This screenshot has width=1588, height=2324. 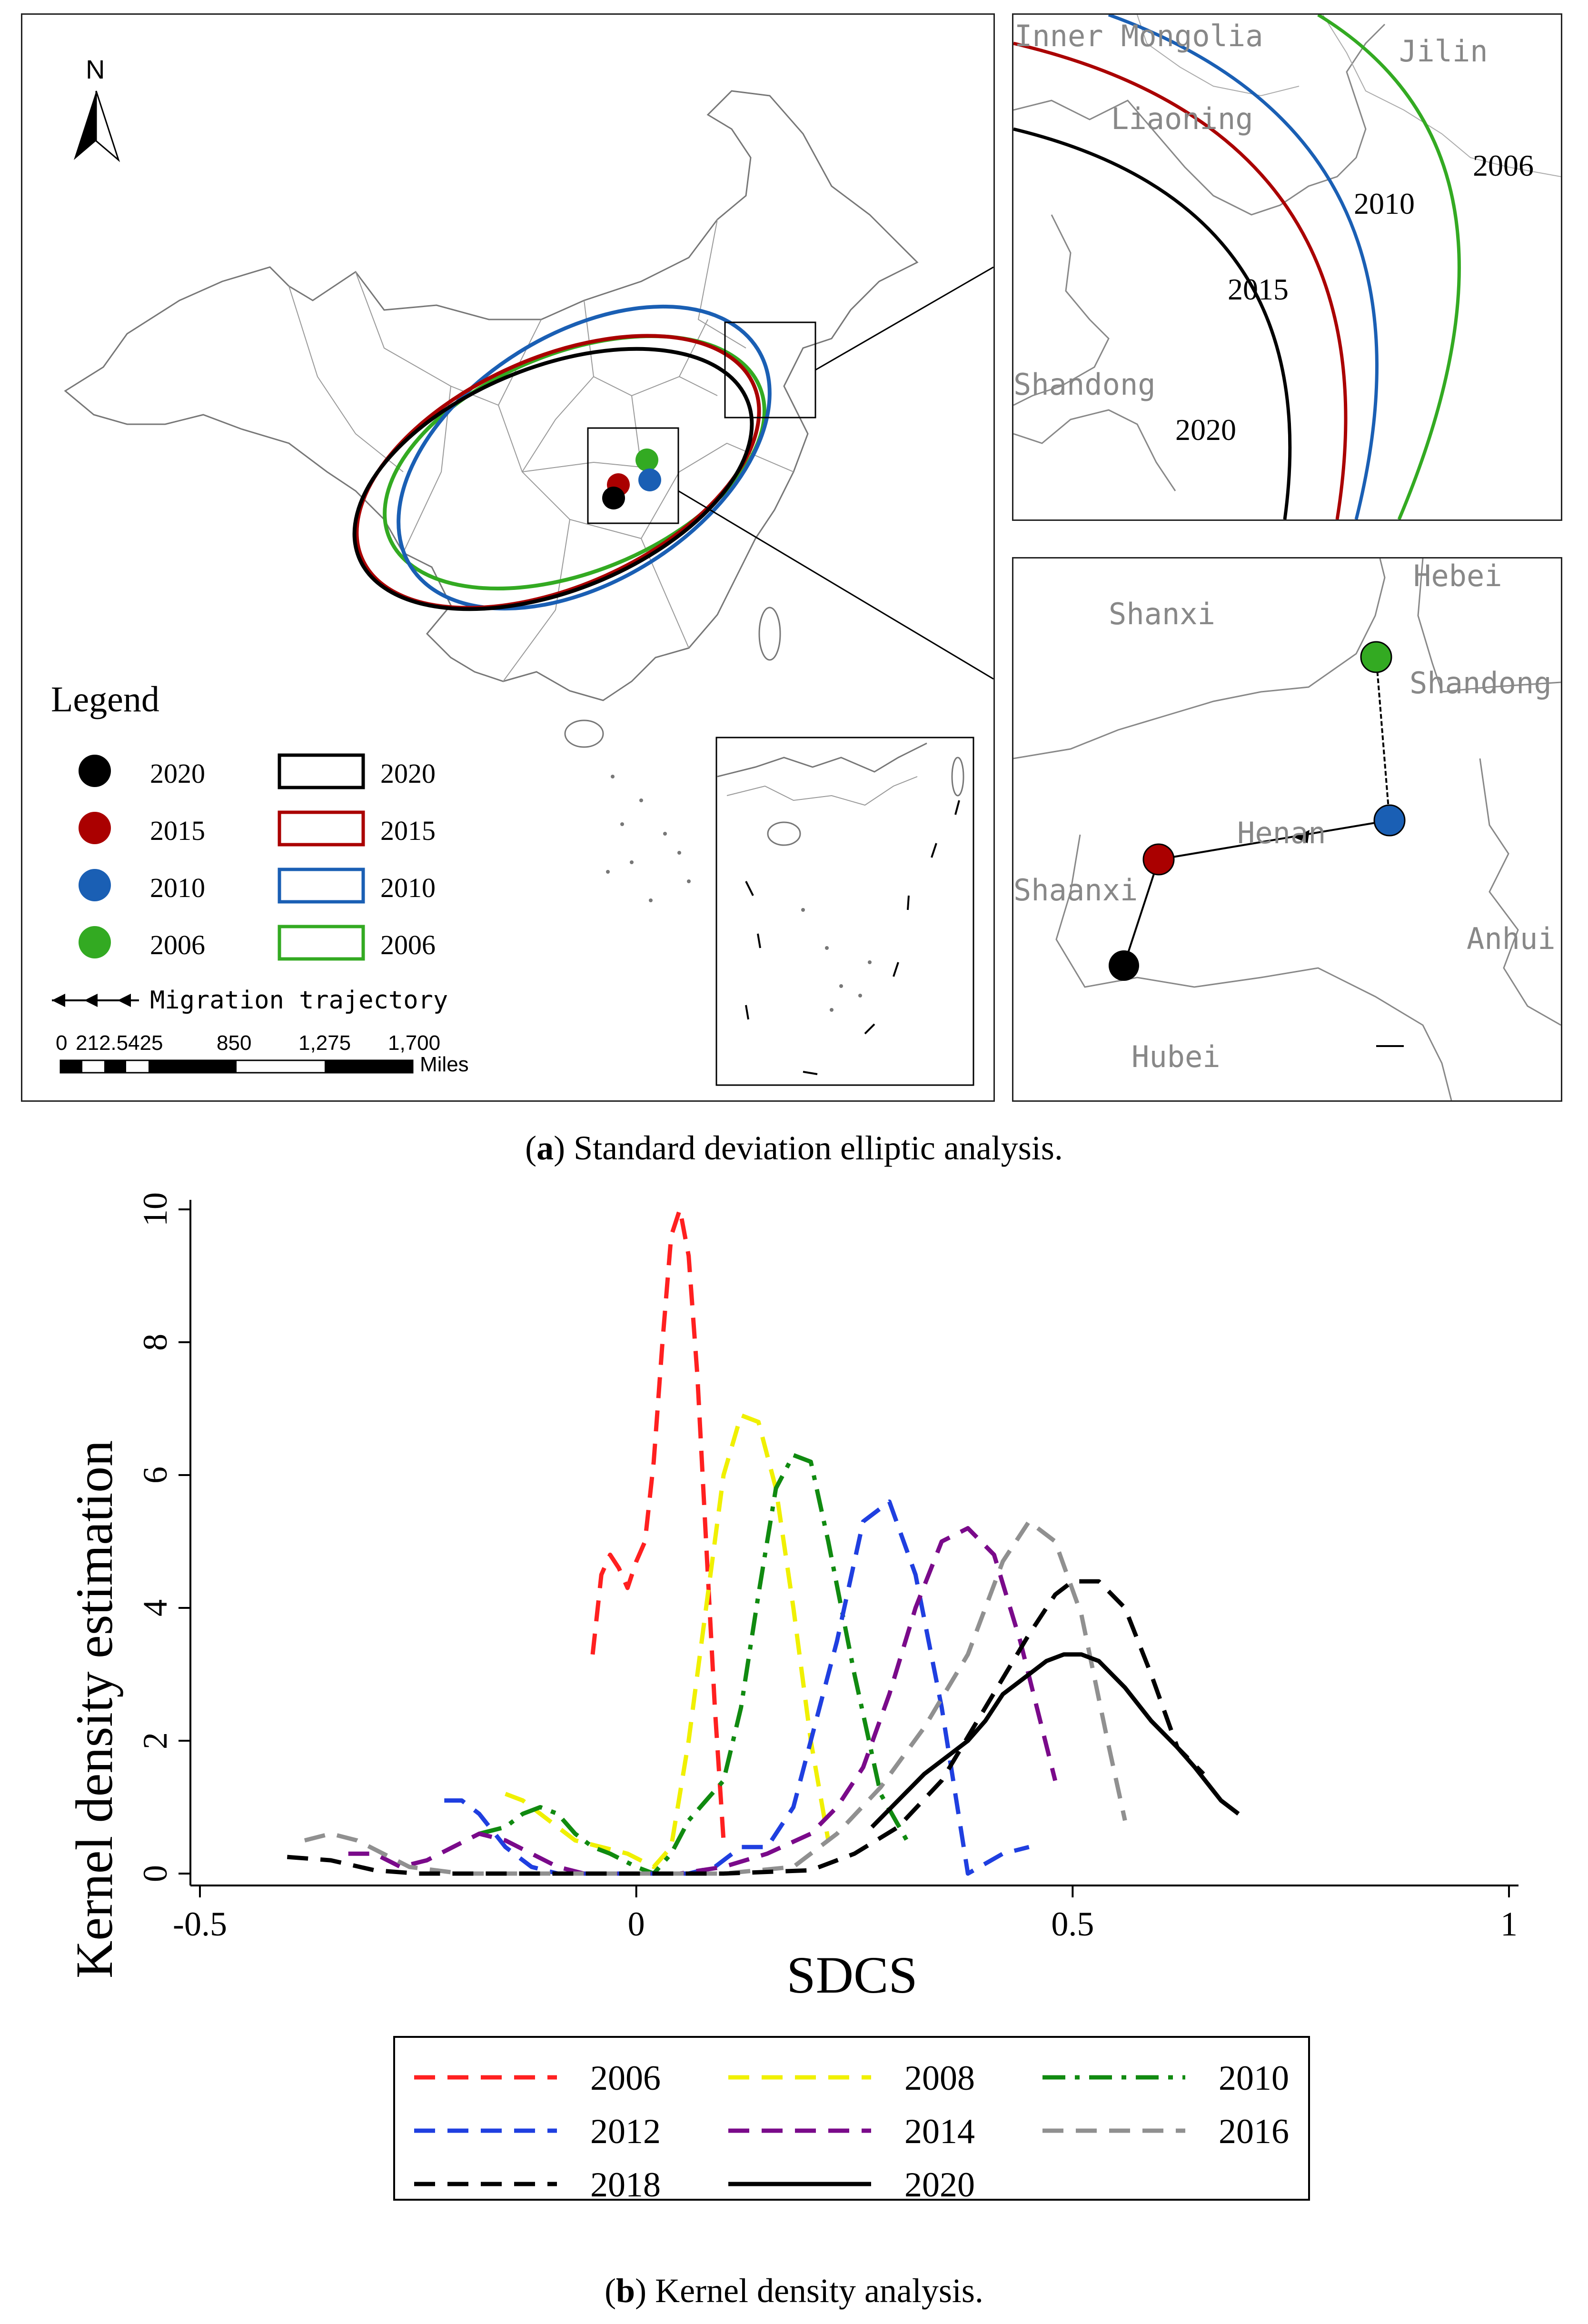 What do you see at coordinates (321, 771) in the screenshot?
I see `legend-ellipse-2020` at bounding box center [321, 771].